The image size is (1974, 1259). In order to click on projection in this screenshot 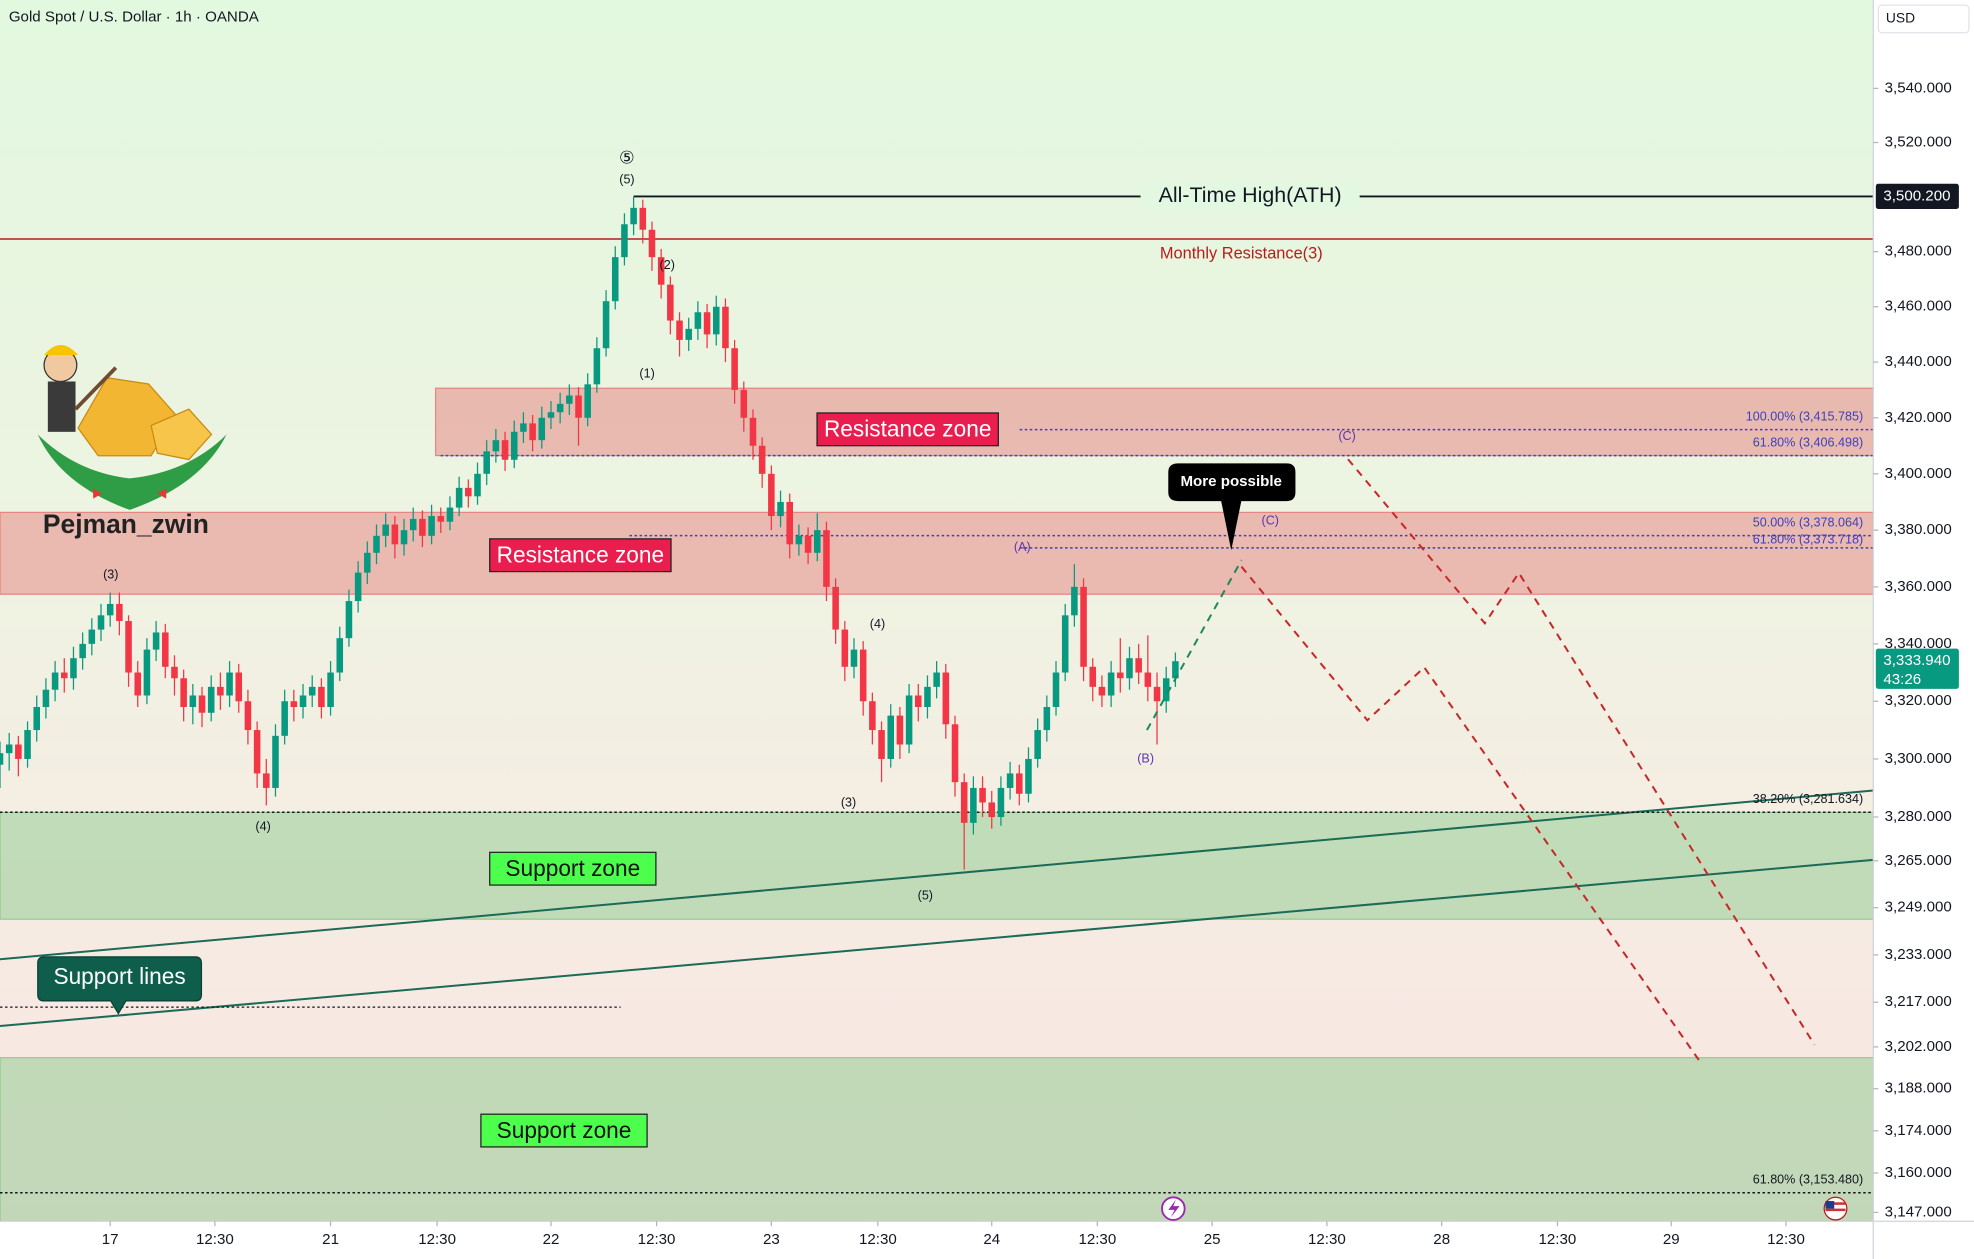, I will do `click(1471, 815)`.